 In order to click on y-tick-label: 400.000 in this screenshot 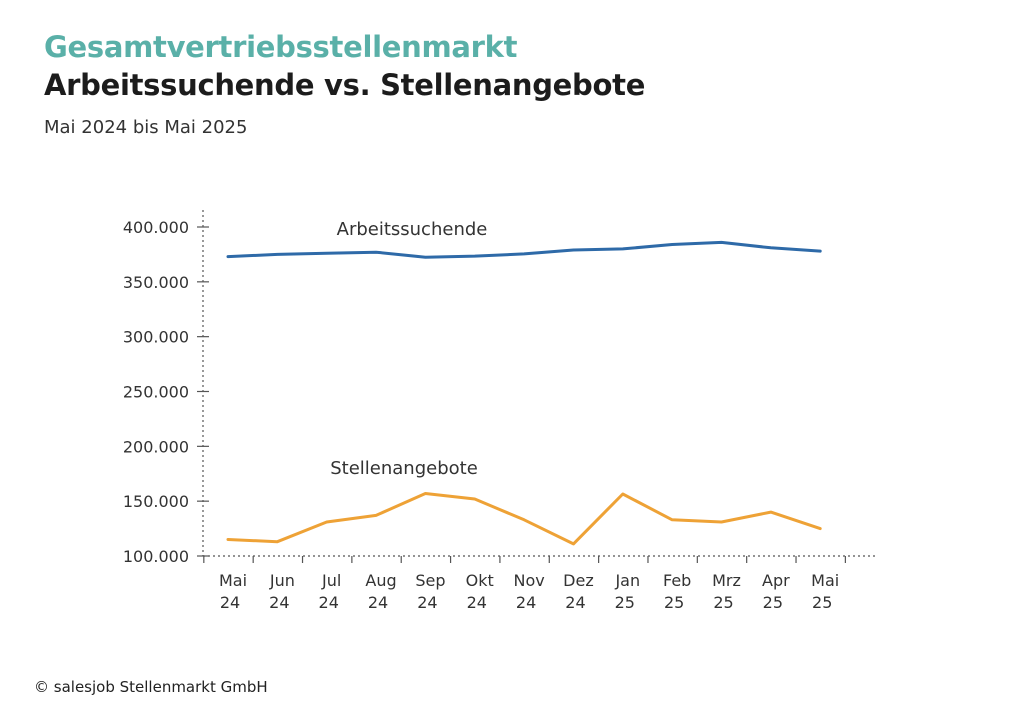, I will do `click(156, 227)`.